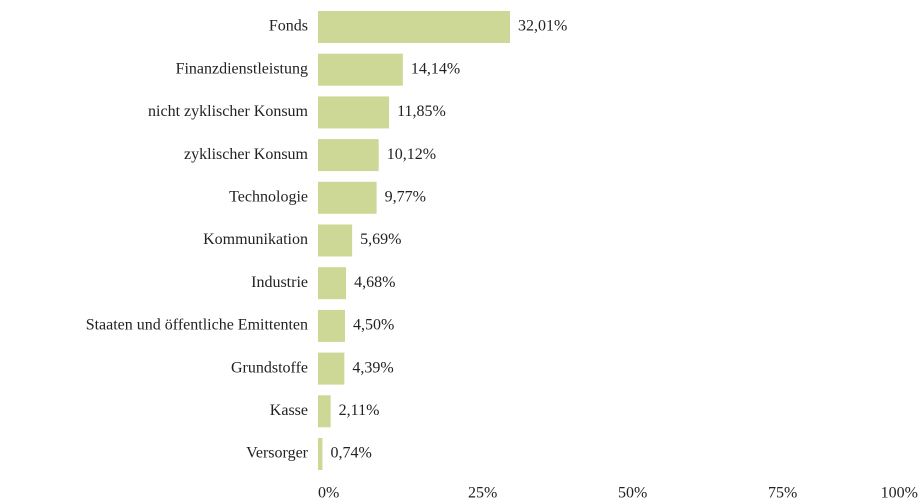  Describe the element at coordinates (269, 367) in the screenshot. I see `category-label: Grundstoffe` at that location.